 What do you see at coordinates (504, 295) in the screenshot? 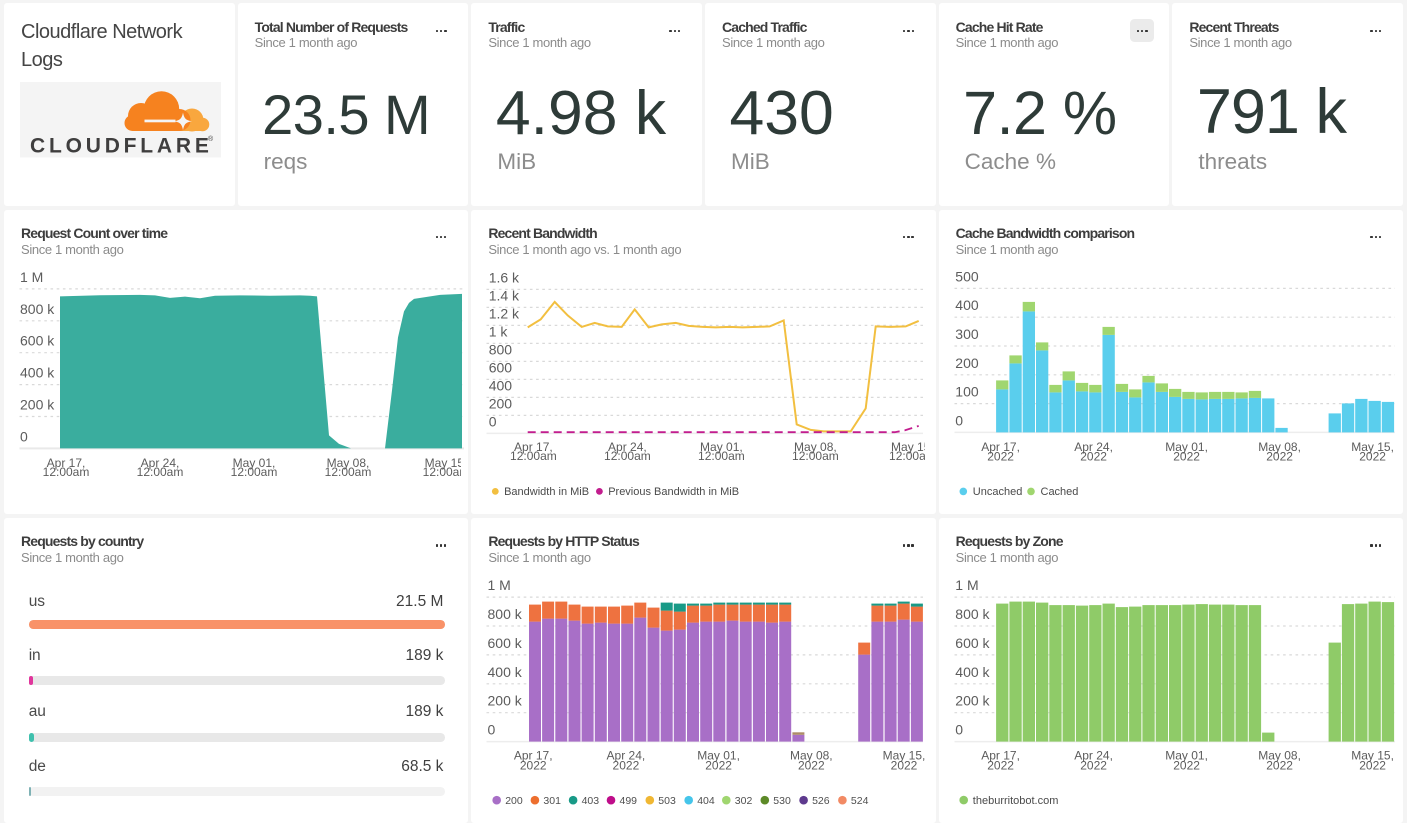
I see `svg-text: 1.4 k` at bounding box center [504, 295].